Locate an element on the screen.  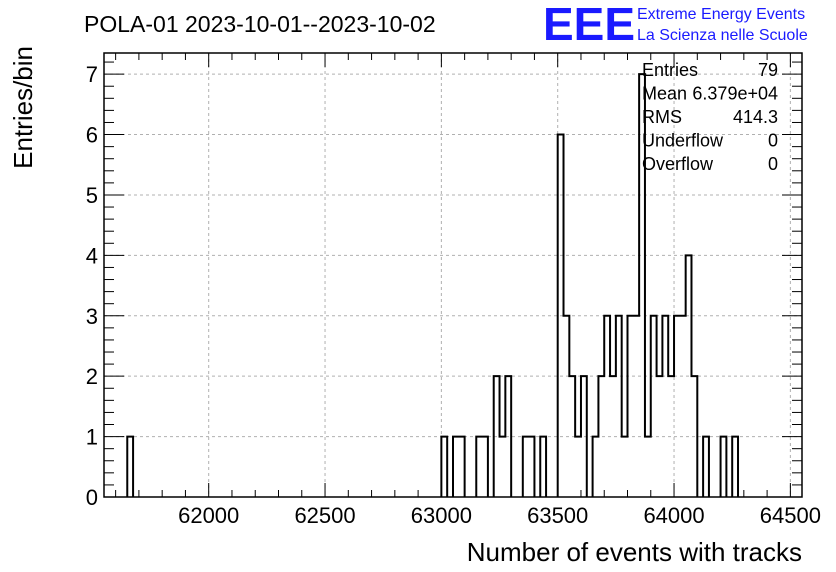
y-tick-label: 6 is located at coordinates (92, 135).